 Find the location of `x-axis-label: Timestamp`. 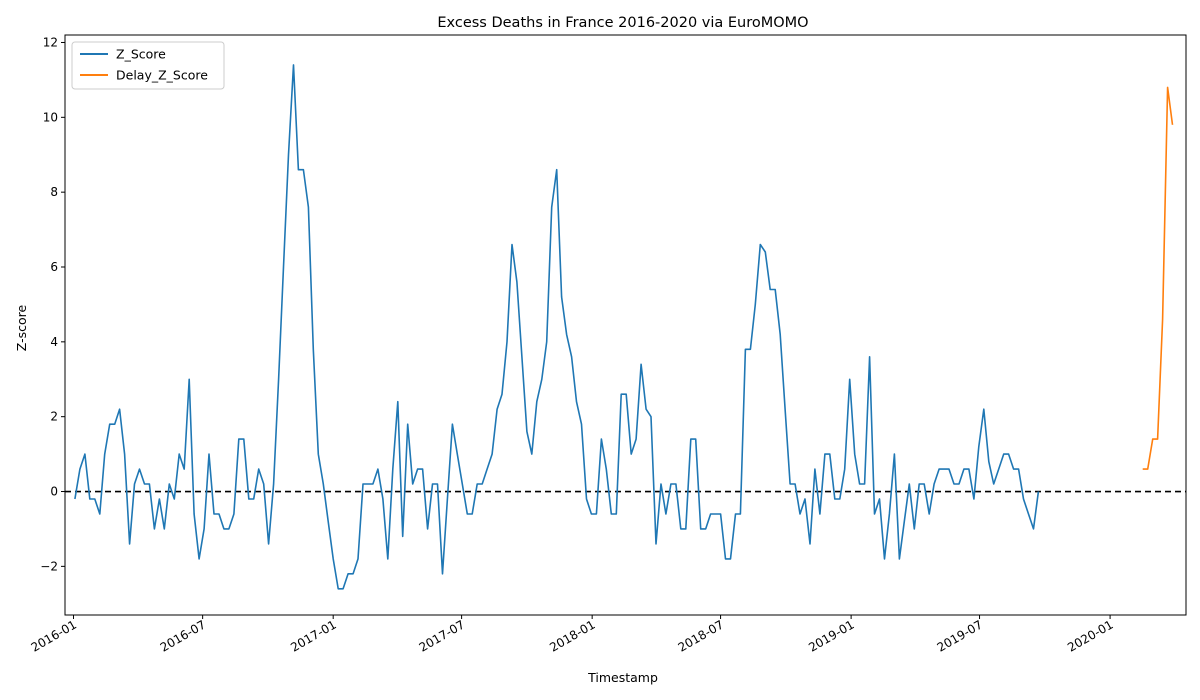

x-axis-label: Timestamp is located at coordinates (622, 677).